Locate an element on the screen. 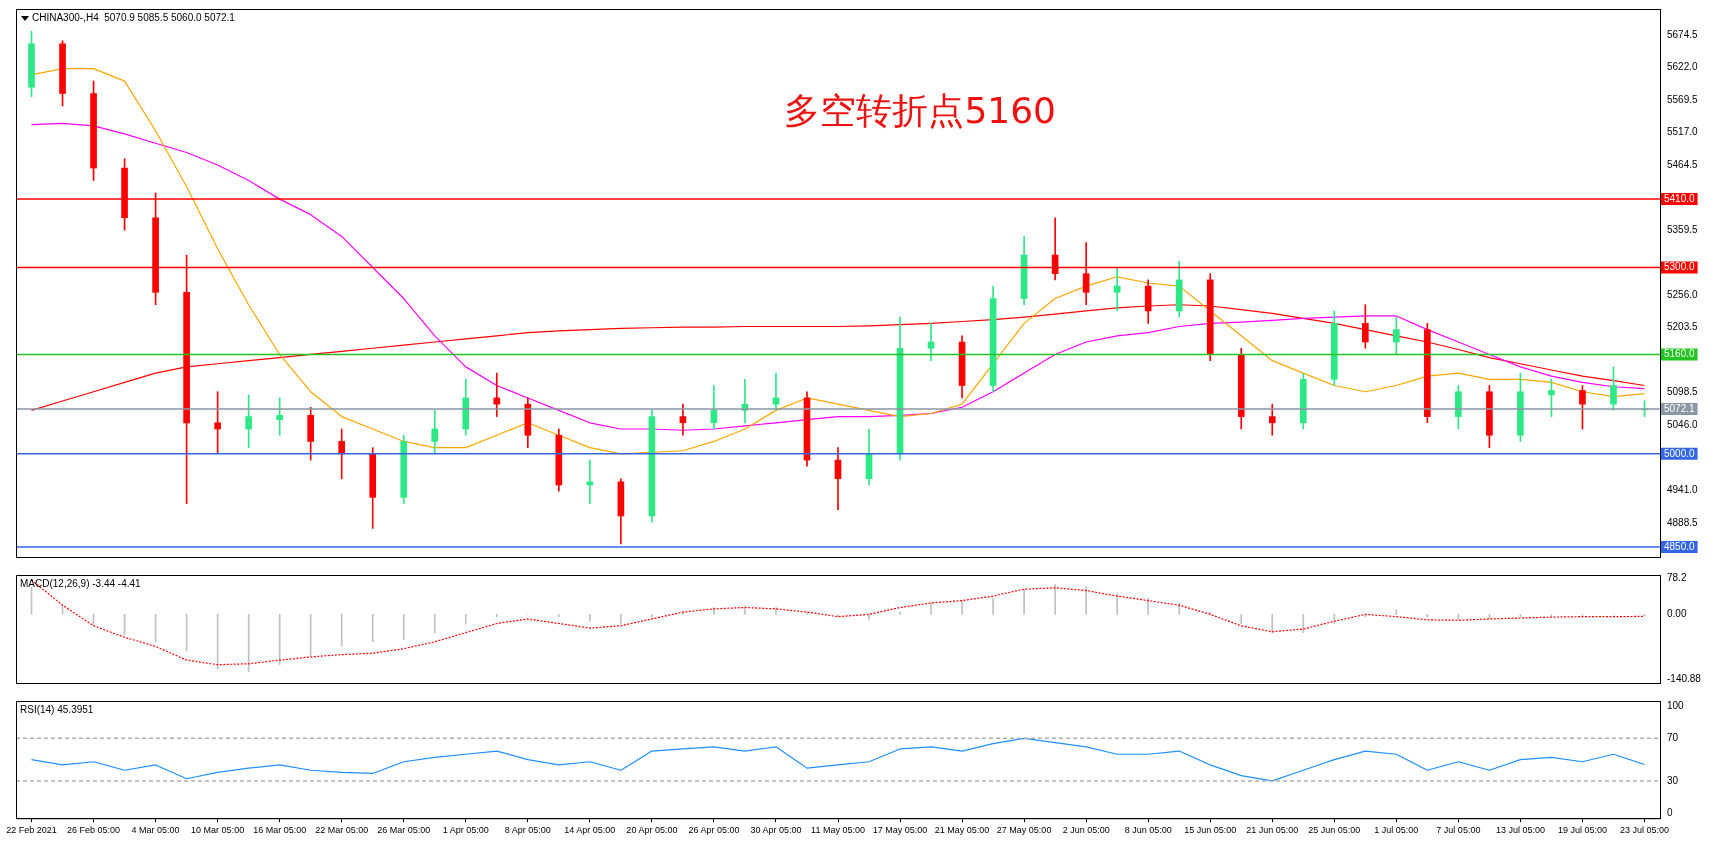 This screenshot has height=841, width=1722. ref-line-label: 5300.0 is located at coordinates (1680, 267).